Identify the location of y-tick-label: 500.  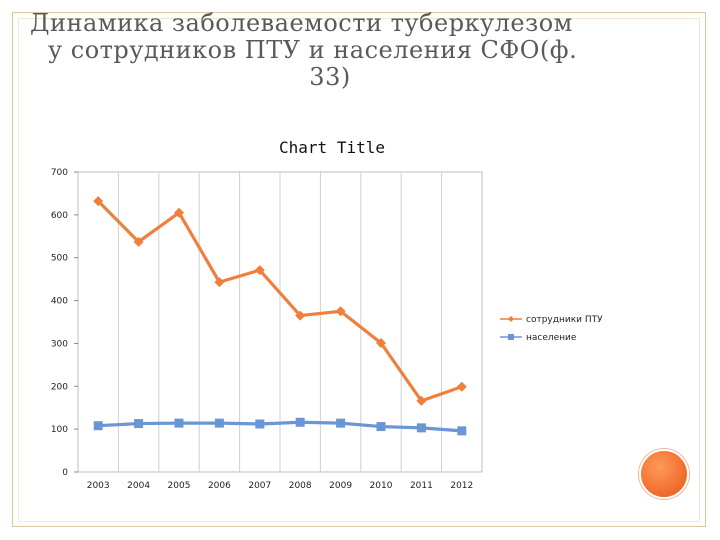
(59, 259).